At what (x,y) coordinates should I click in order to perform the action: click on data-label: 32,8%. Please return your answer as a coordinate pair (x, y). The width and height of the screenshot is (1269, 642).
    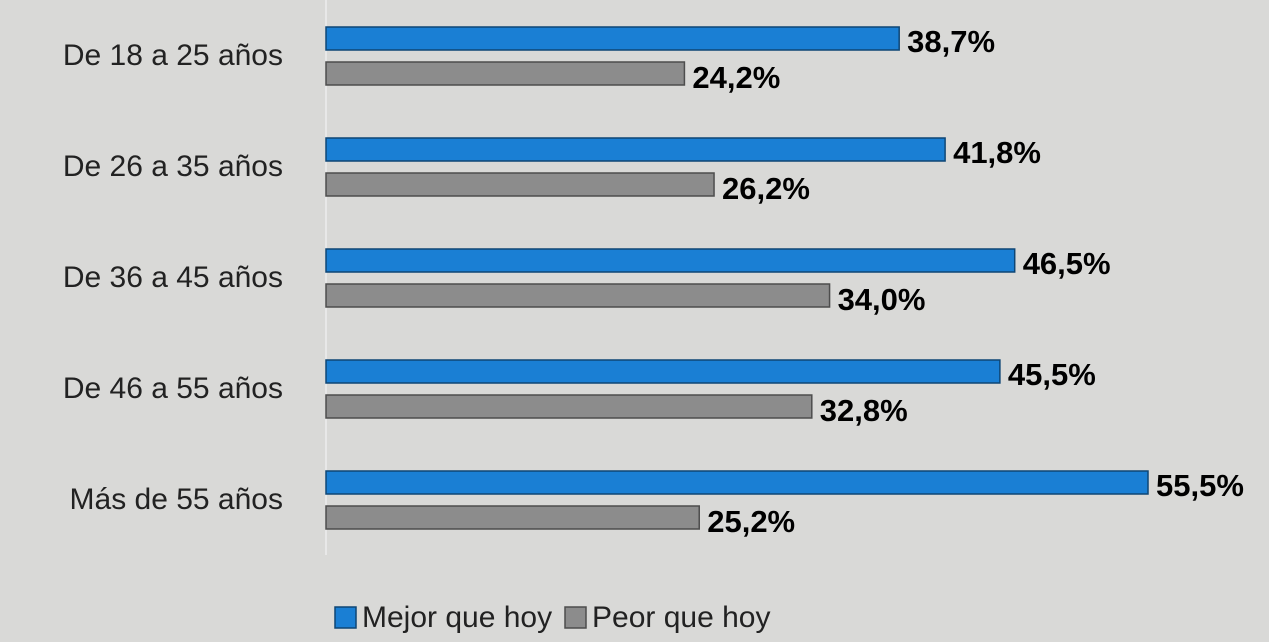
    Looking at the image, I should click on (864, 410).